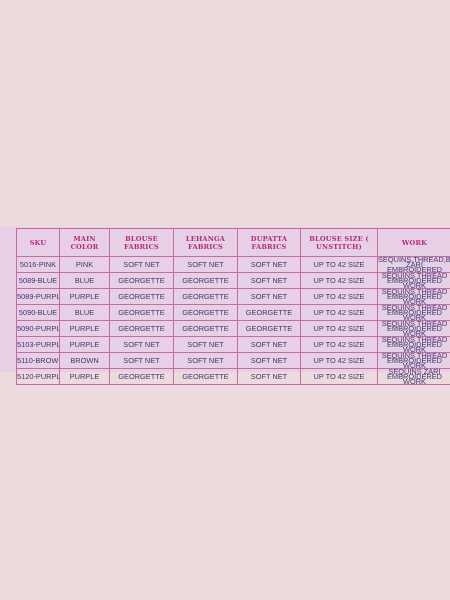  I want to click on cell-sku: 5089-PURPLE, so click(38, 296).